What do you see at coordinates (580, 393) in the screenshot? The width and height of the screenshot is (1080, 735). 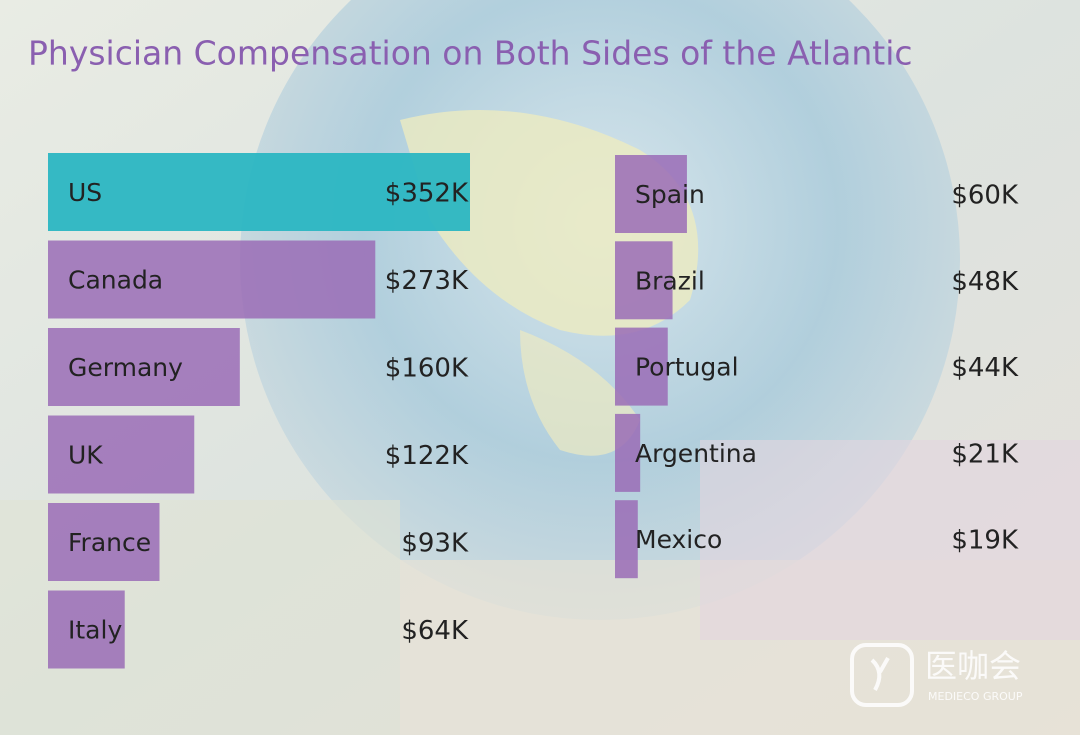 I see `continent` at bounding box center [580, 393].